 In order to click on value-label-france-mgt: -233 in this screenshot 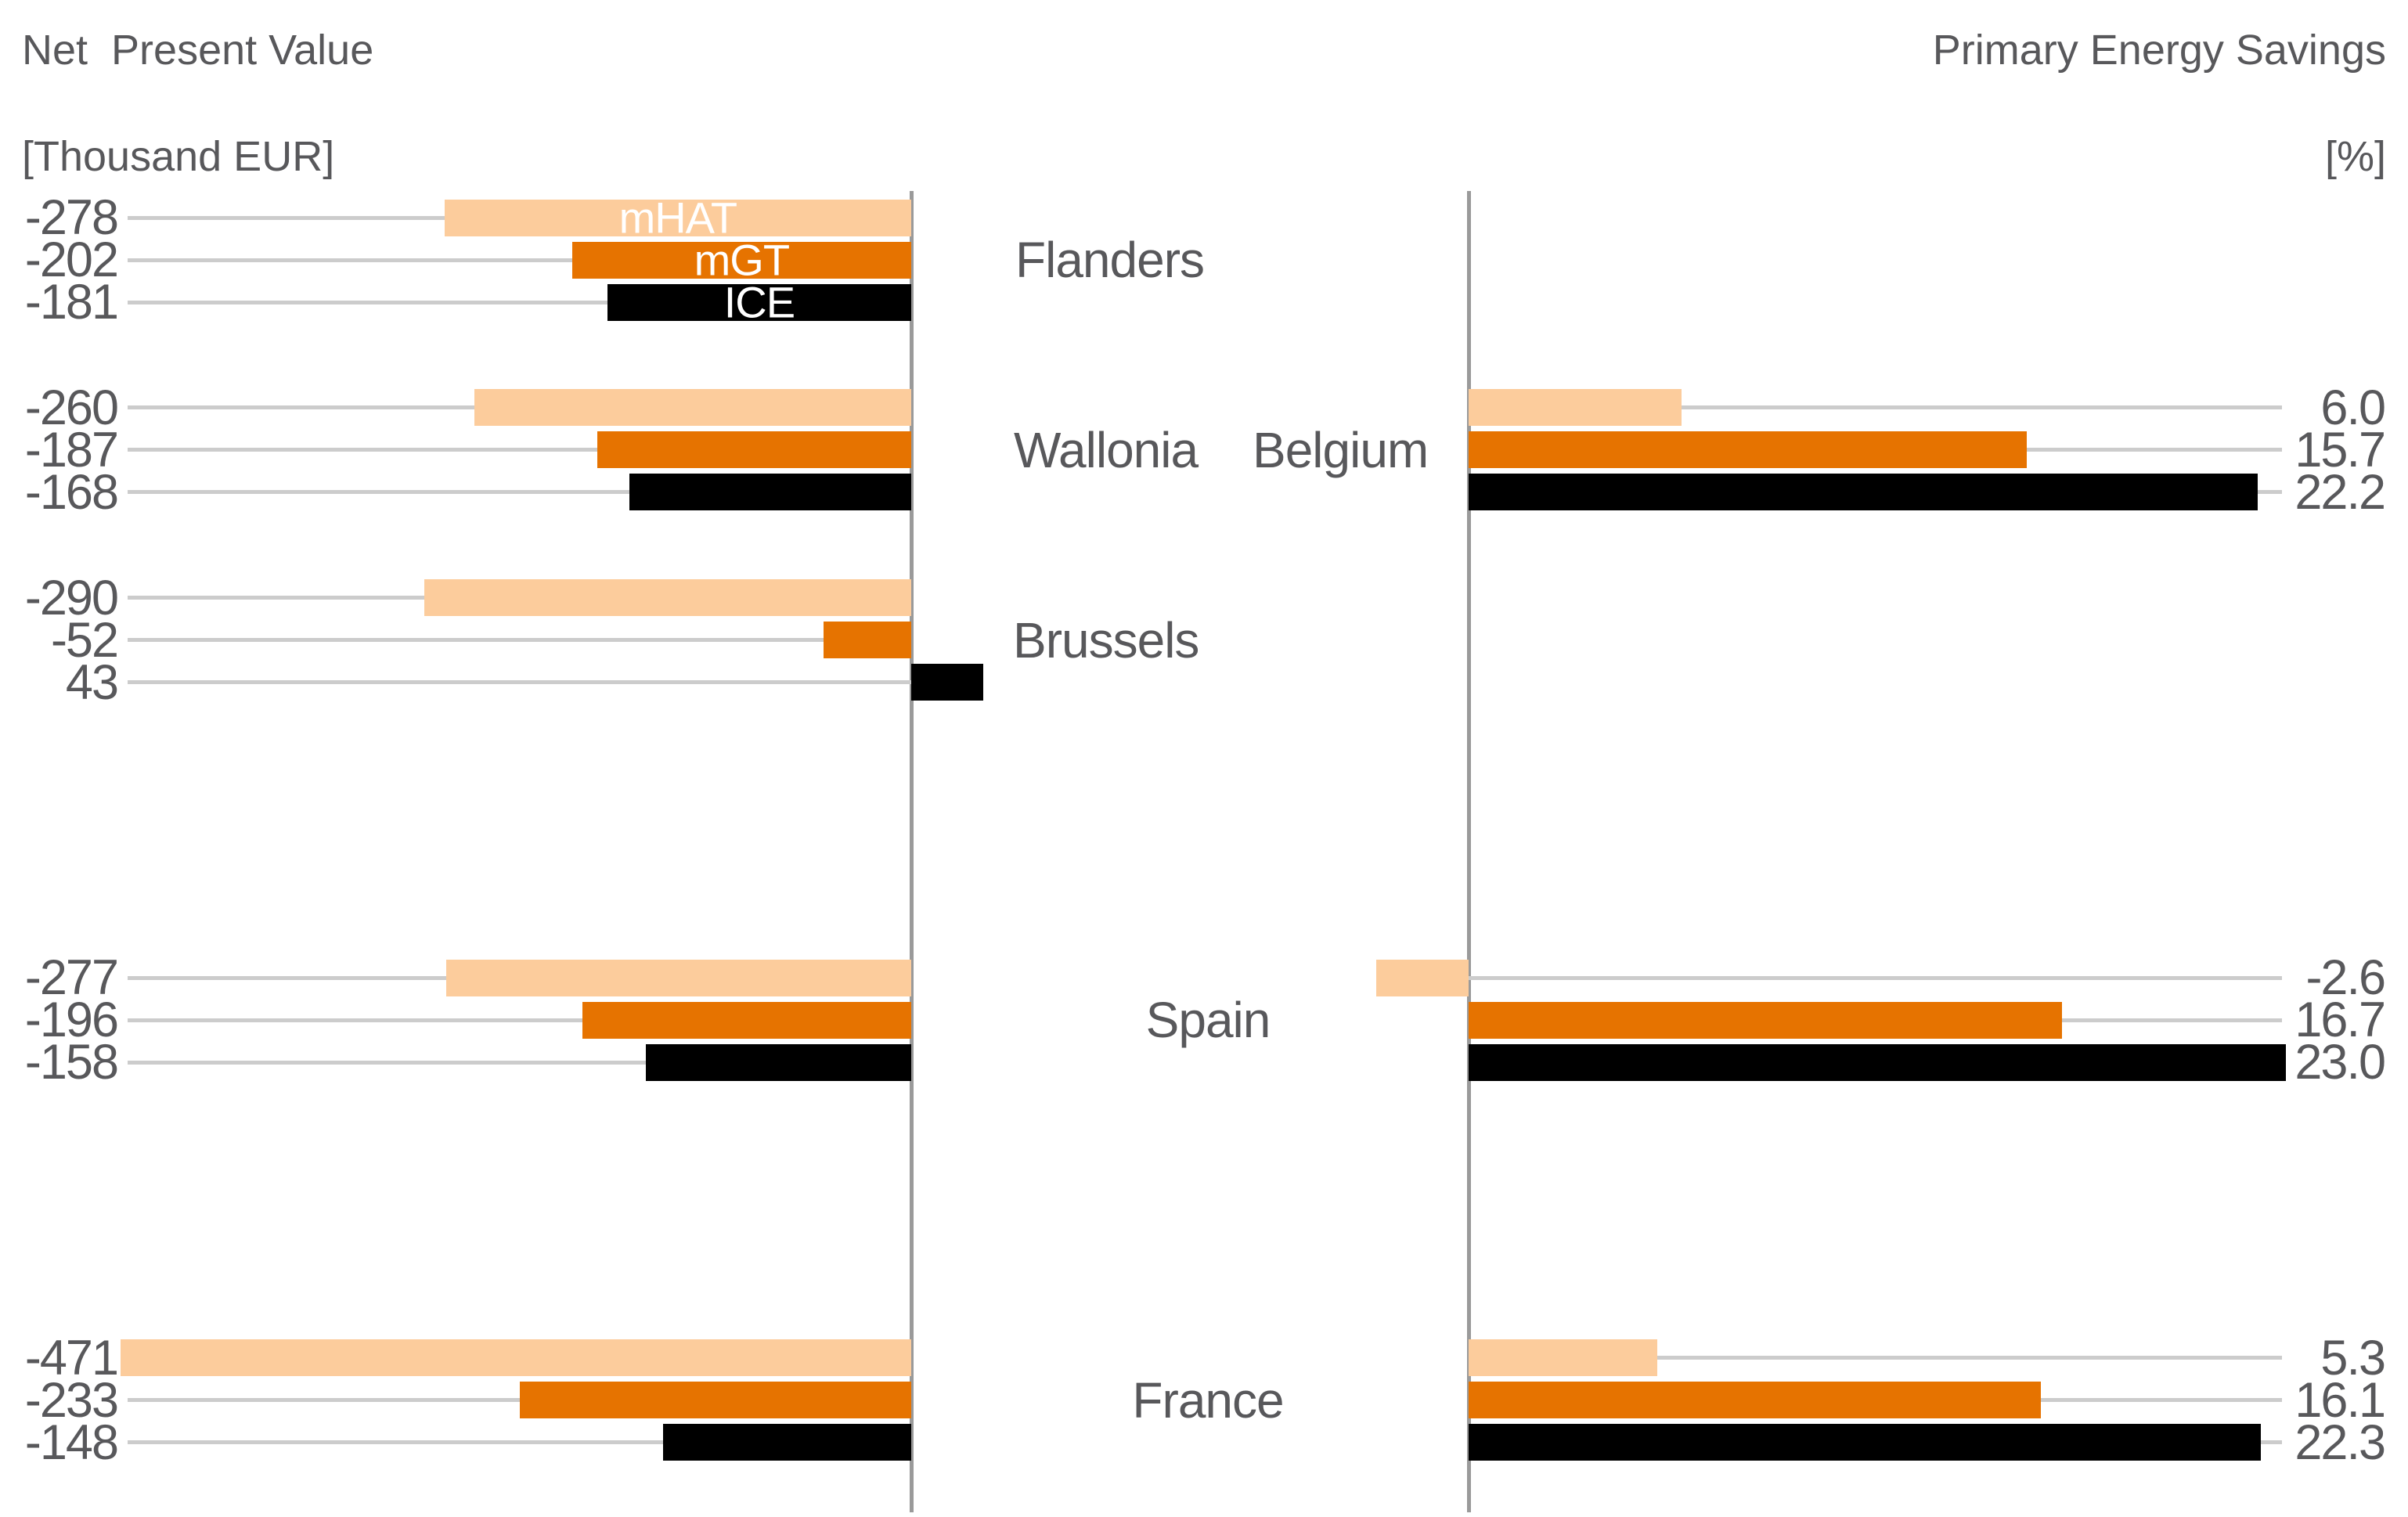, I will do `click(71, 1400)`.